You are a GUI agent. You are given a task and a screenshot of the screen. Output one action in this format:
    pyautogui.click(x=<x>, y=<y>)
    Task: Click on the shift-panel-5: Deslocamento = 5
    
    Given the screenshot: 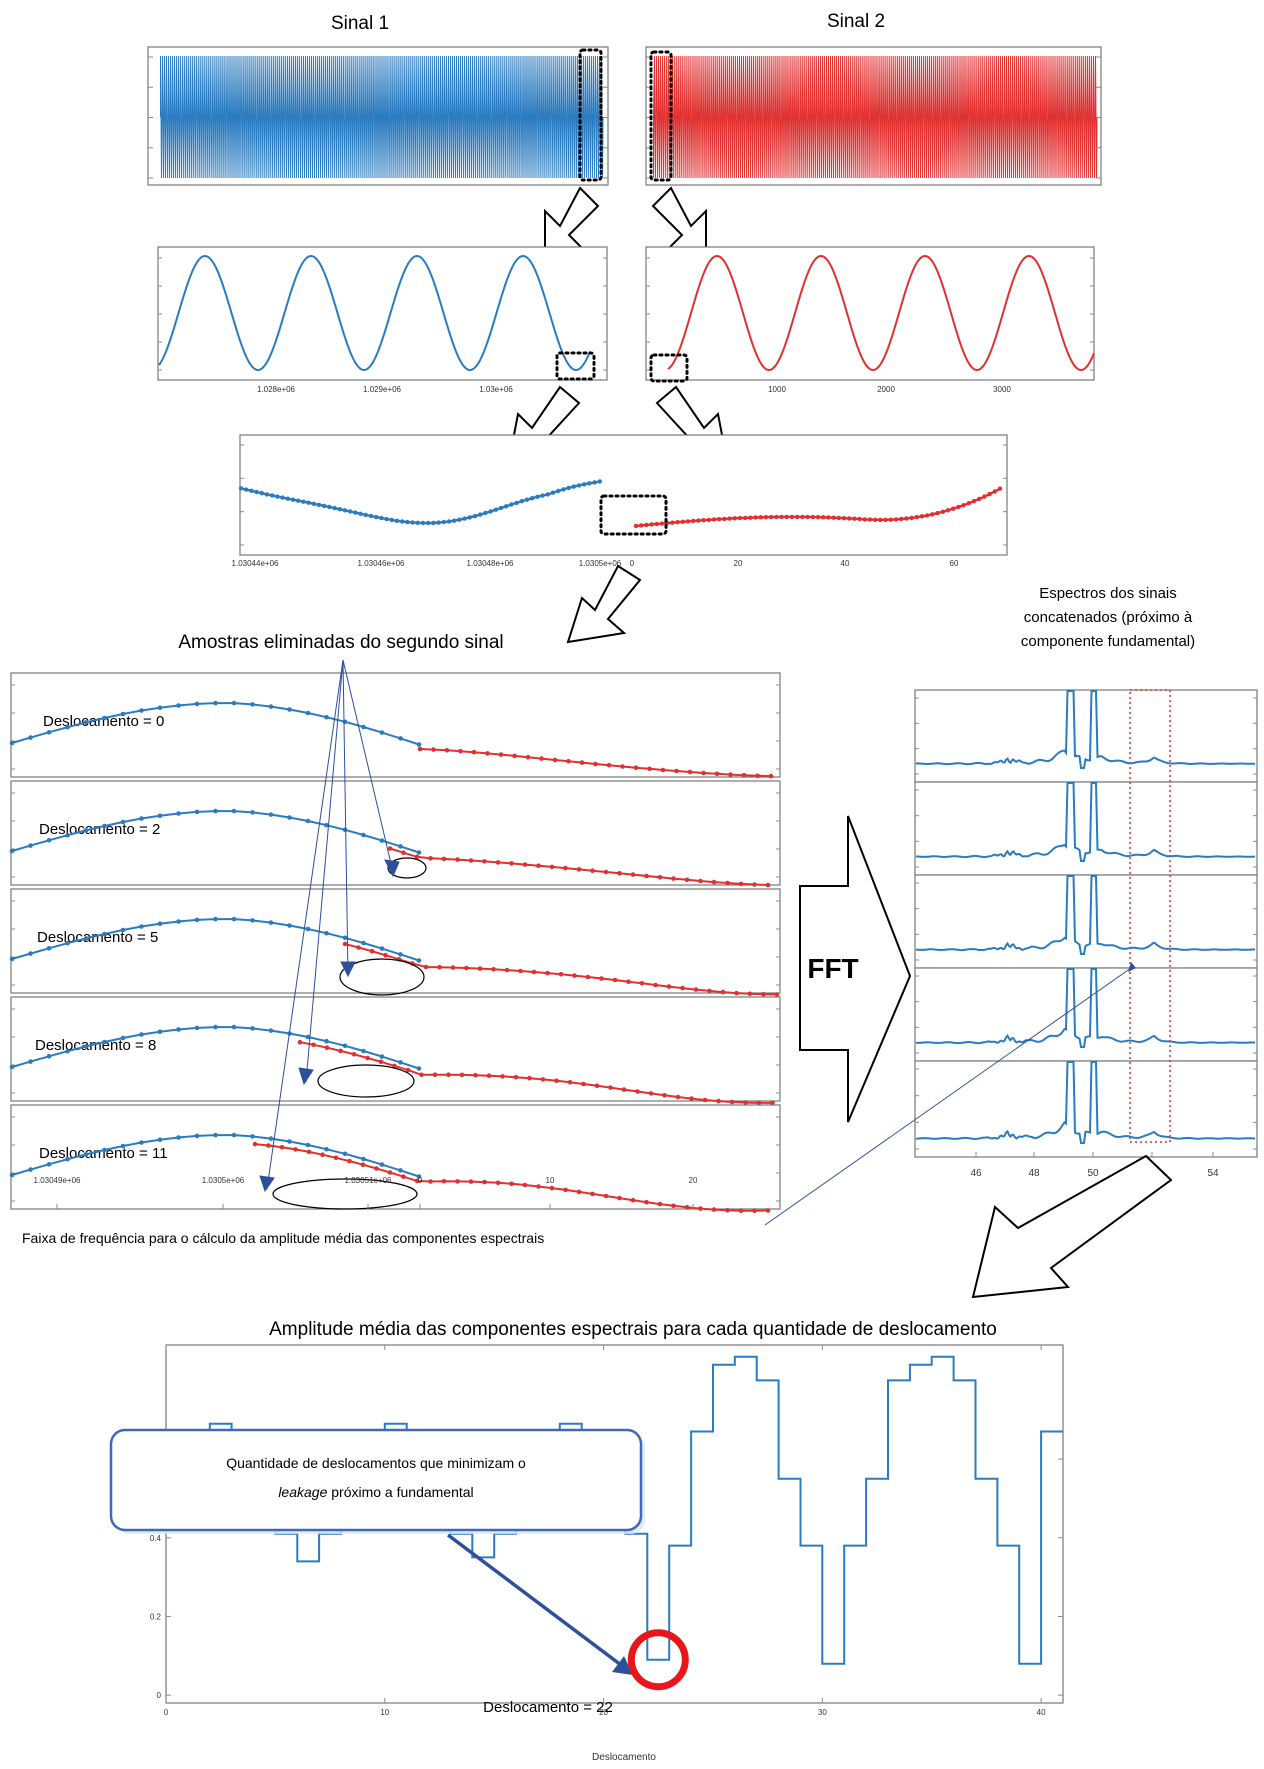 What is the action you would take?
    pyautogui.click(x=395, y=942)
    